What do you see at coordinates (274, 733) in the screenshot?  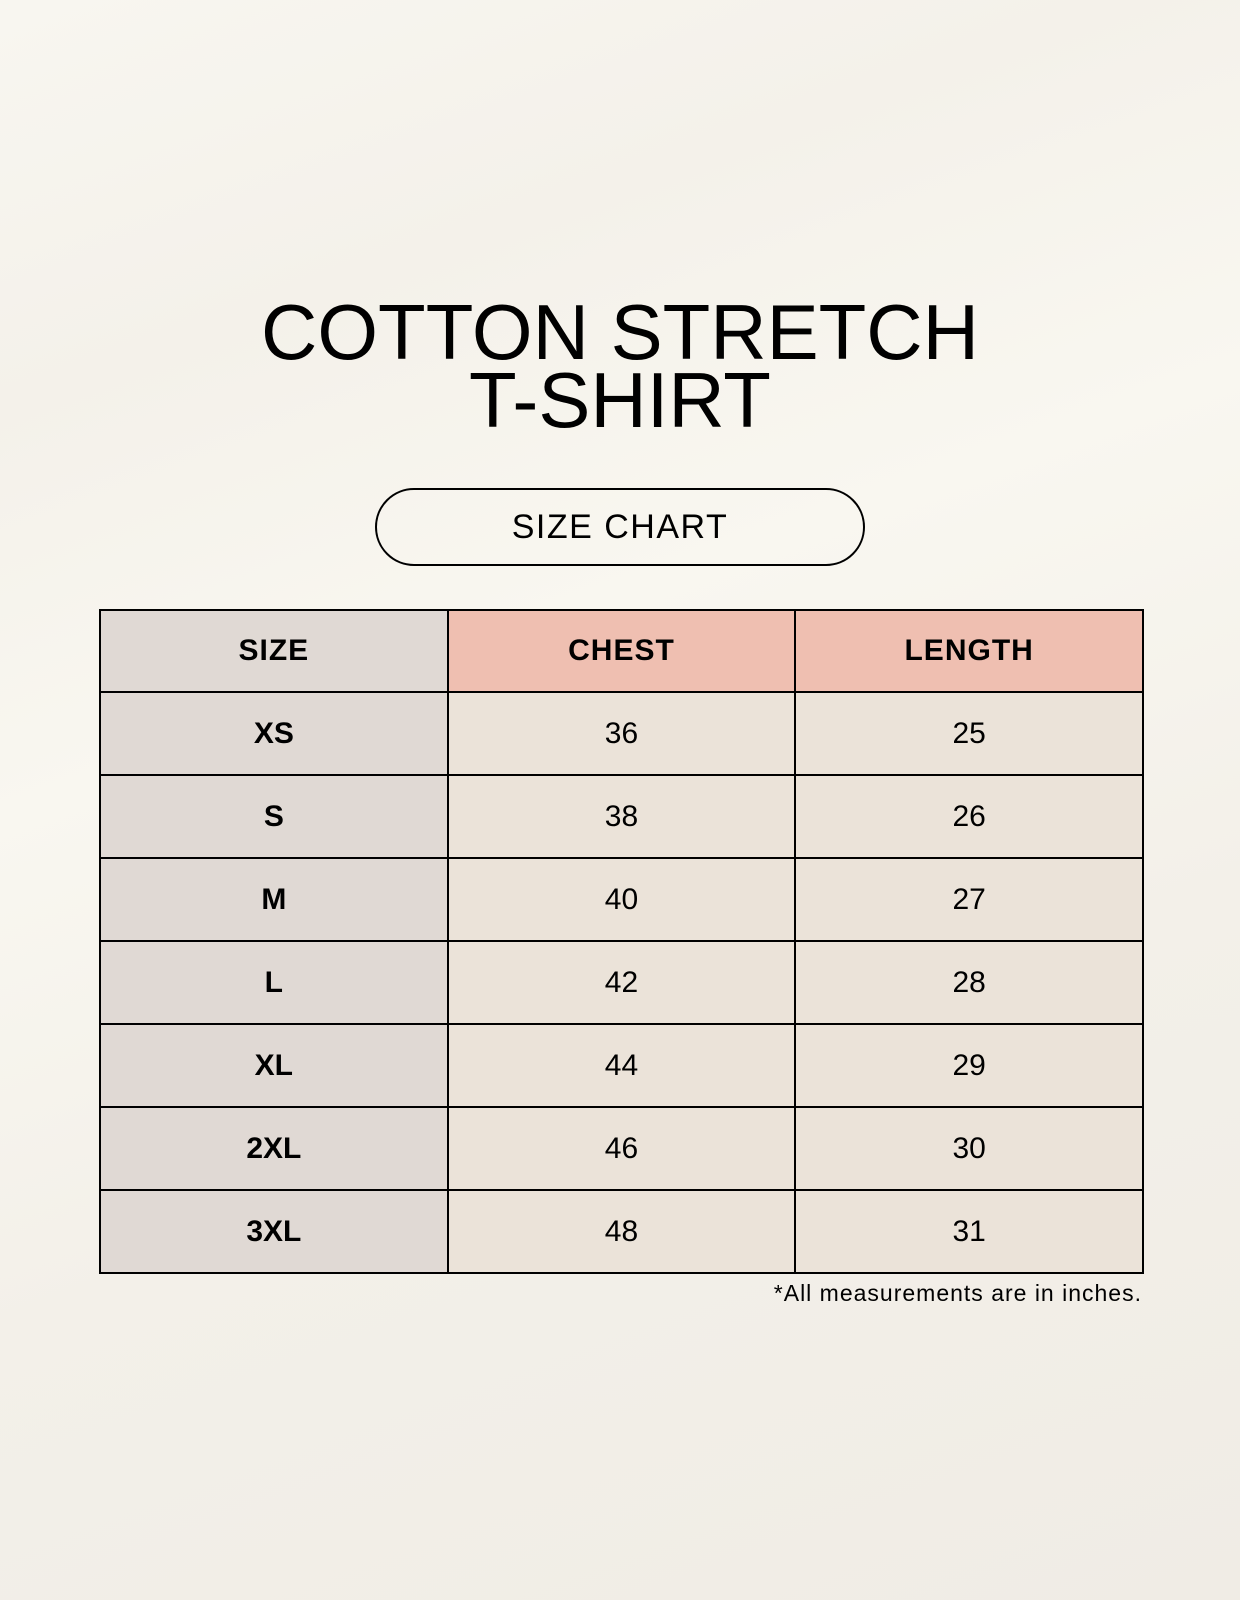 I see `cell-size: XS` at bounding box center [274, 733].